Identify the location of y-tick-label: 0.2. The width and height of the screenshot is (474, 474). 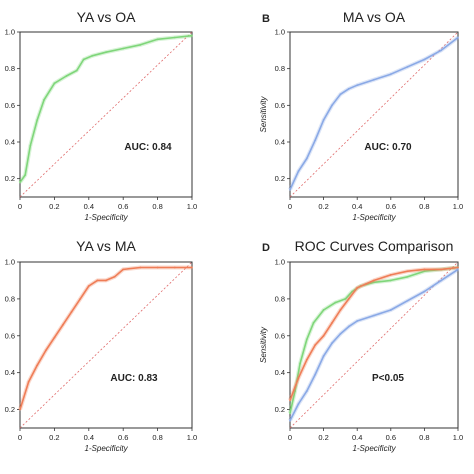
(280, 409).